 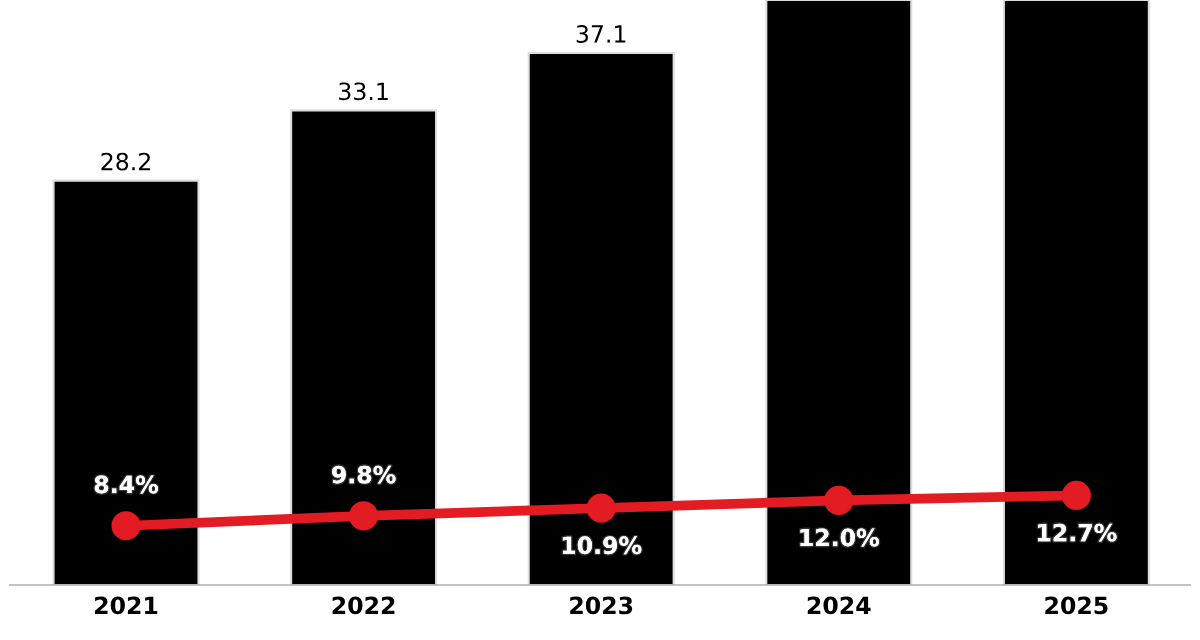 I want to click on data-label: 12.7%, so click(x=1077, y=532).